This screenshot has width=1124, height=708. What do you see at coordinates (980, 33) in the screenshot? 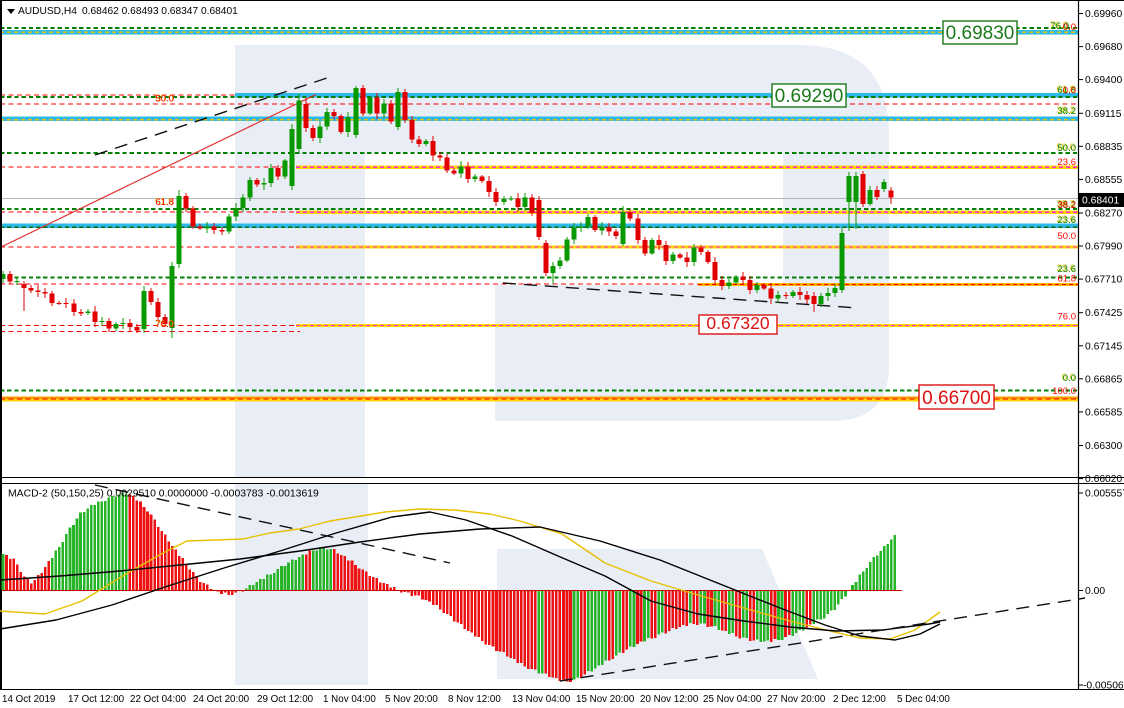
I see `svg-text: 0.69830` at bounding box center [980, 33].